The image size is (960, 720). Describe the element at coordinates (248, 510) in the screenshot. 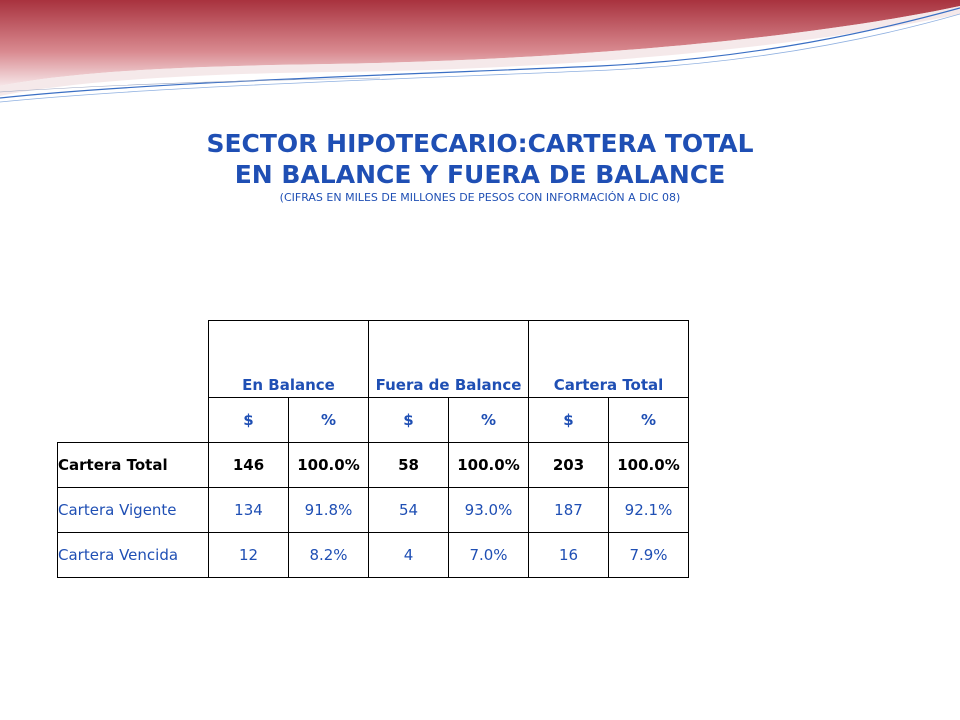

I see `table-cell: 134` at that location.